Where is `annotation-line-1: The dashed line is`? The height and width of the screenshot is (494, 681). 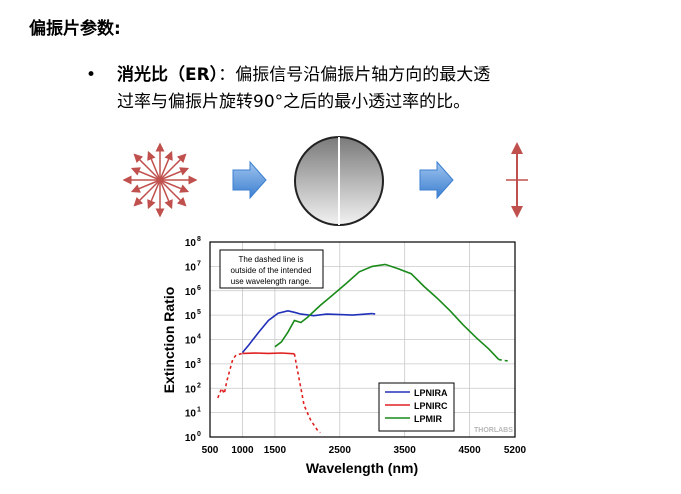
annotation-line-1: The dashed line is is located at coordinates (271, 259).